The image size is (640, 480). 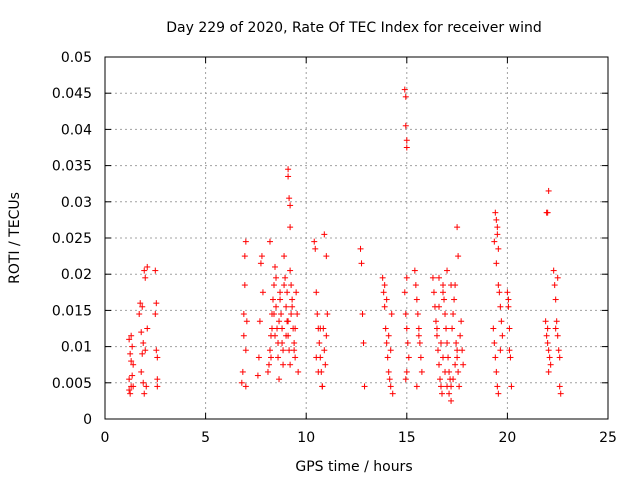 What do you see at coordinates (72, 311) in the screenshot?
I see `y-tick-label: 0.015` at bounding box center [72, 311].